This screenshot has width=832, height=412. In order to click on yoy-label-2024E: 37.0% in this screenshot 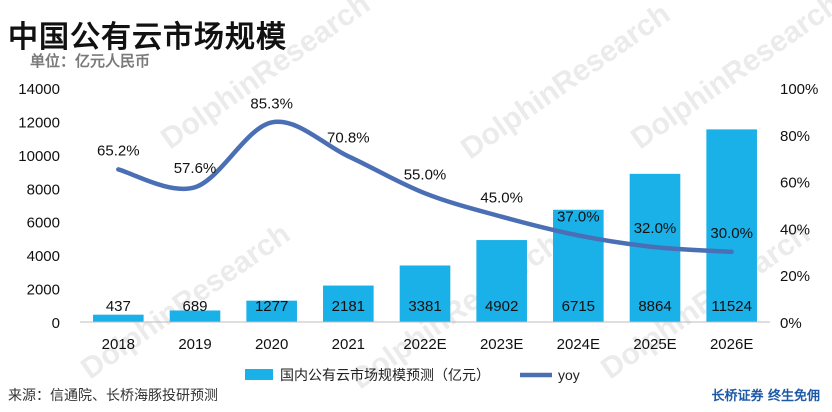, I will do `click(578, 216)`.